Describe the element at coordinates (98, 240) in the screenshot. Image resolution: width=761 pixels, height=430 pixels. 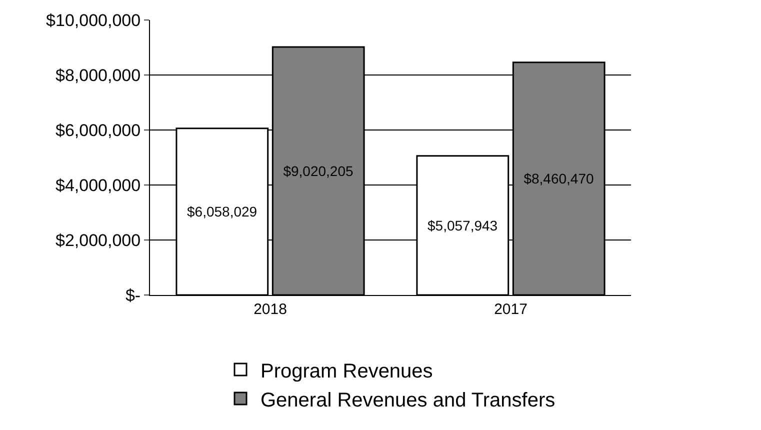
I see `y-tick-label: $2,000,000` at that location.